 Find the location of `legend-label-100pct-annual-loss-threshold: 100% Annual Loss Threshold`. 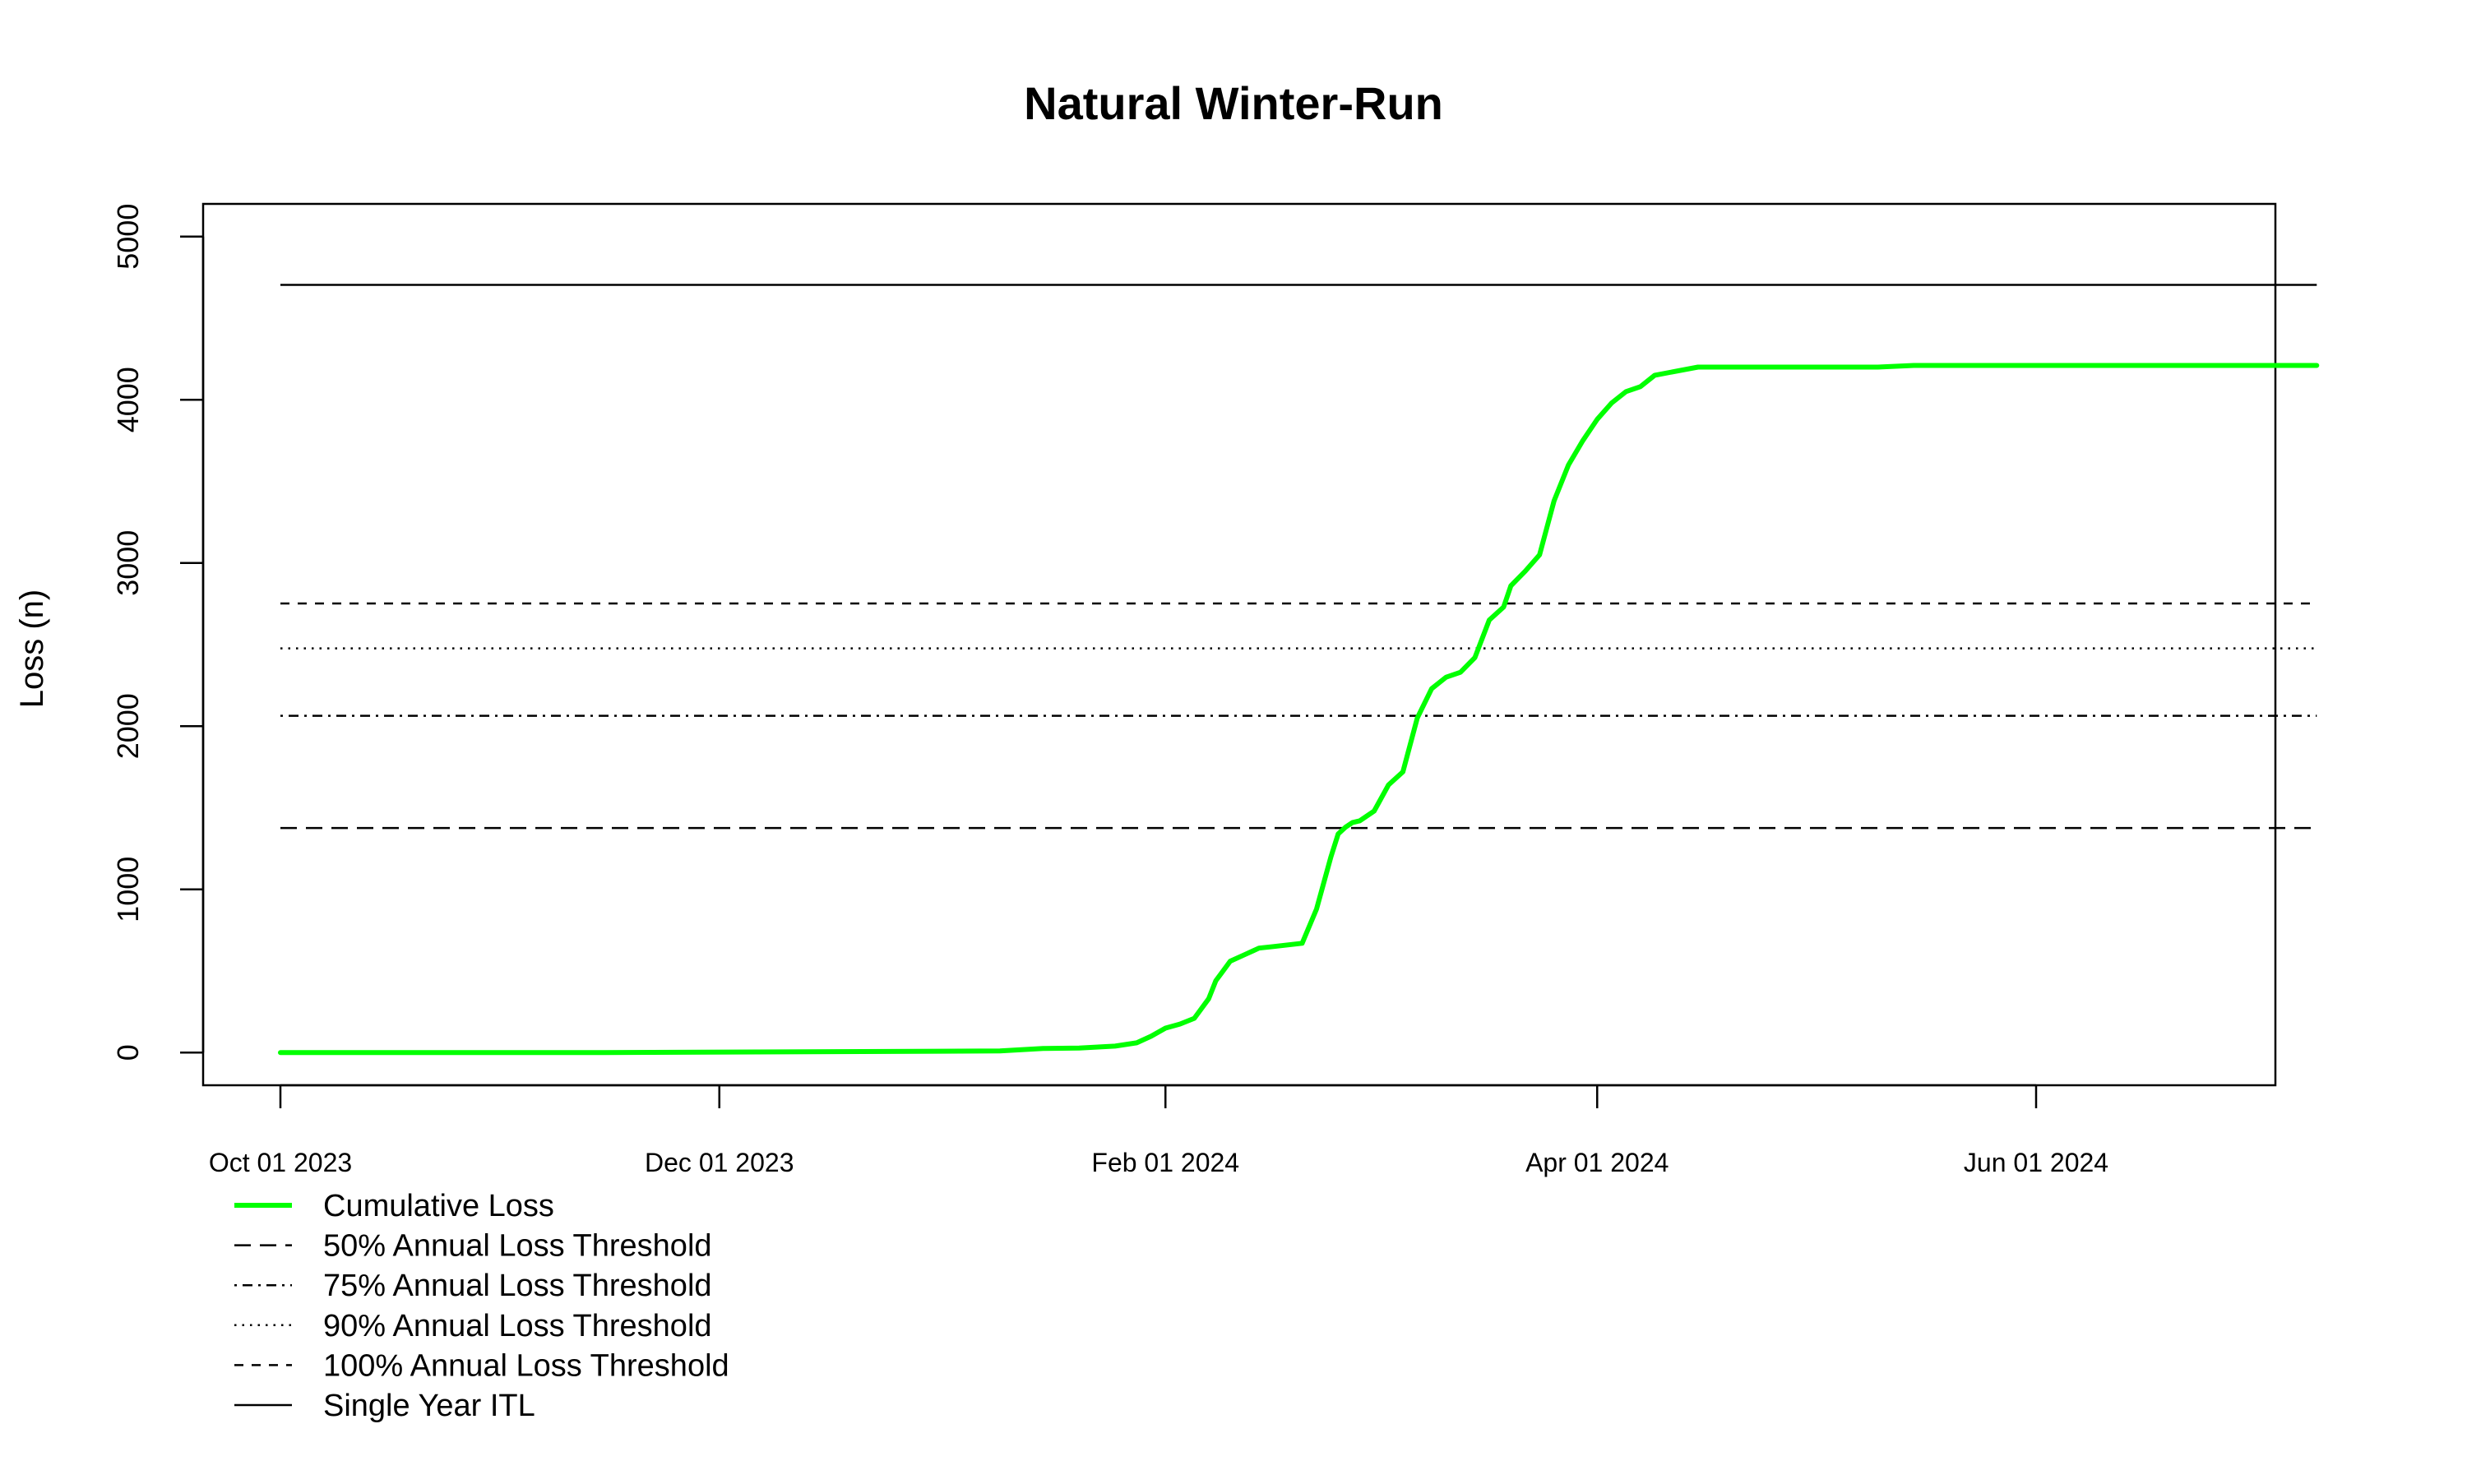

legend-label-100pct-annual-loss-threshold: 100% Annual Loss Threshold is located at coordinates (526, 1365).